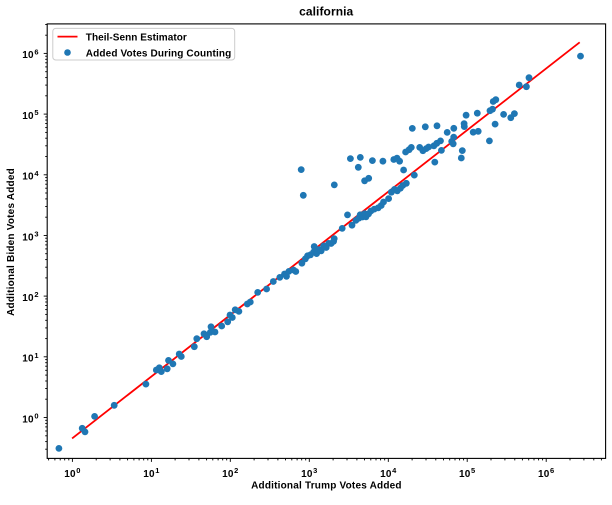 This screenshot has width=612, height=505. Describe the element at coordinates (136, 37) in the screenshot. I see `svg-text: Theil-Senn Estimator` at that location.